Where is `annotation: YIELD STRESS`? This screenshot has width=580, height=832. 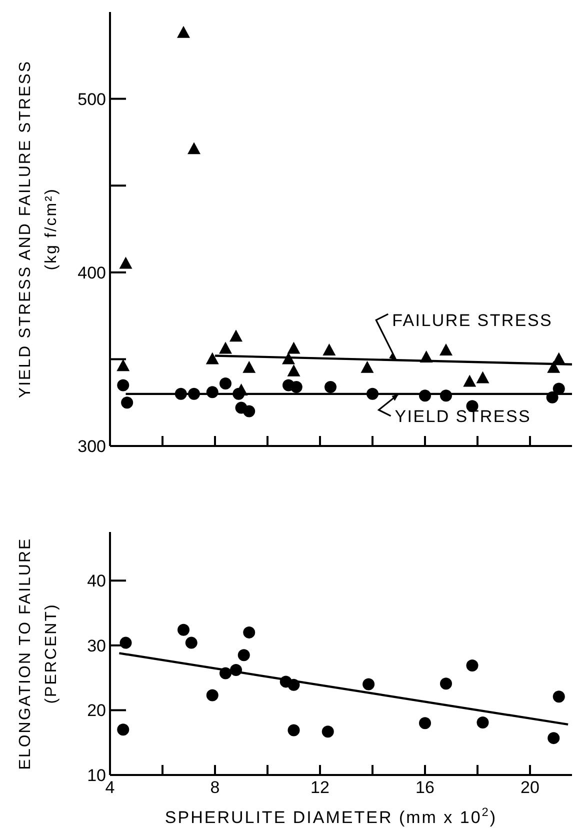 annotation: YIELD STRESS is located at coordinates (463, 416).